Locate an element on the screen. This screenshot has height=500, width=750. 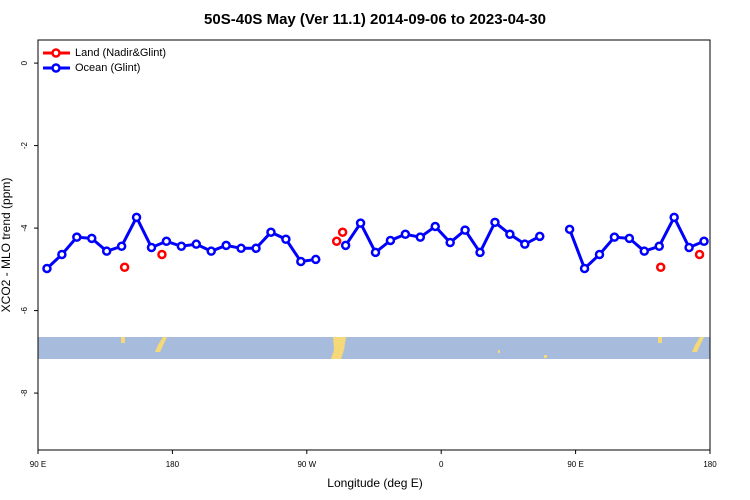
legend-label: Ocean (Glint) is located at coordinates (107, 68).